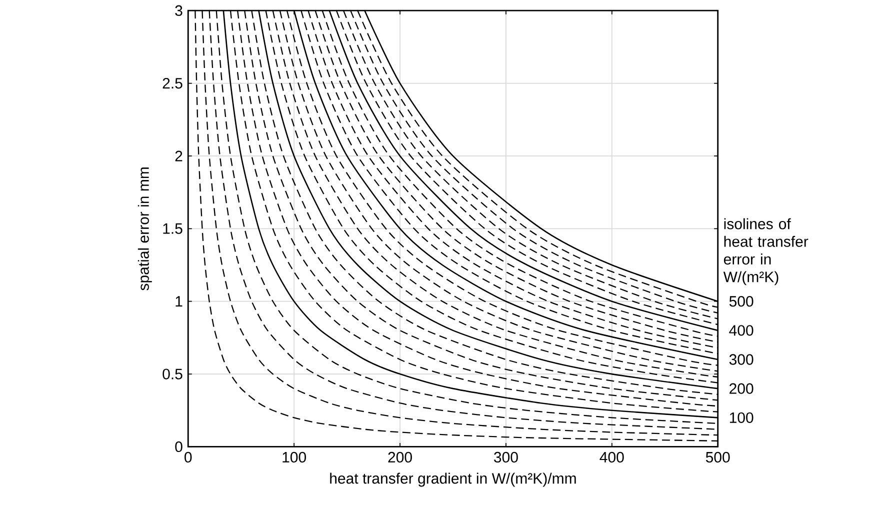  What do you see at coordinates (172, 83) in the screenshot?
I see `y-tick-label: 2.5` at bounding box center [172, 83].